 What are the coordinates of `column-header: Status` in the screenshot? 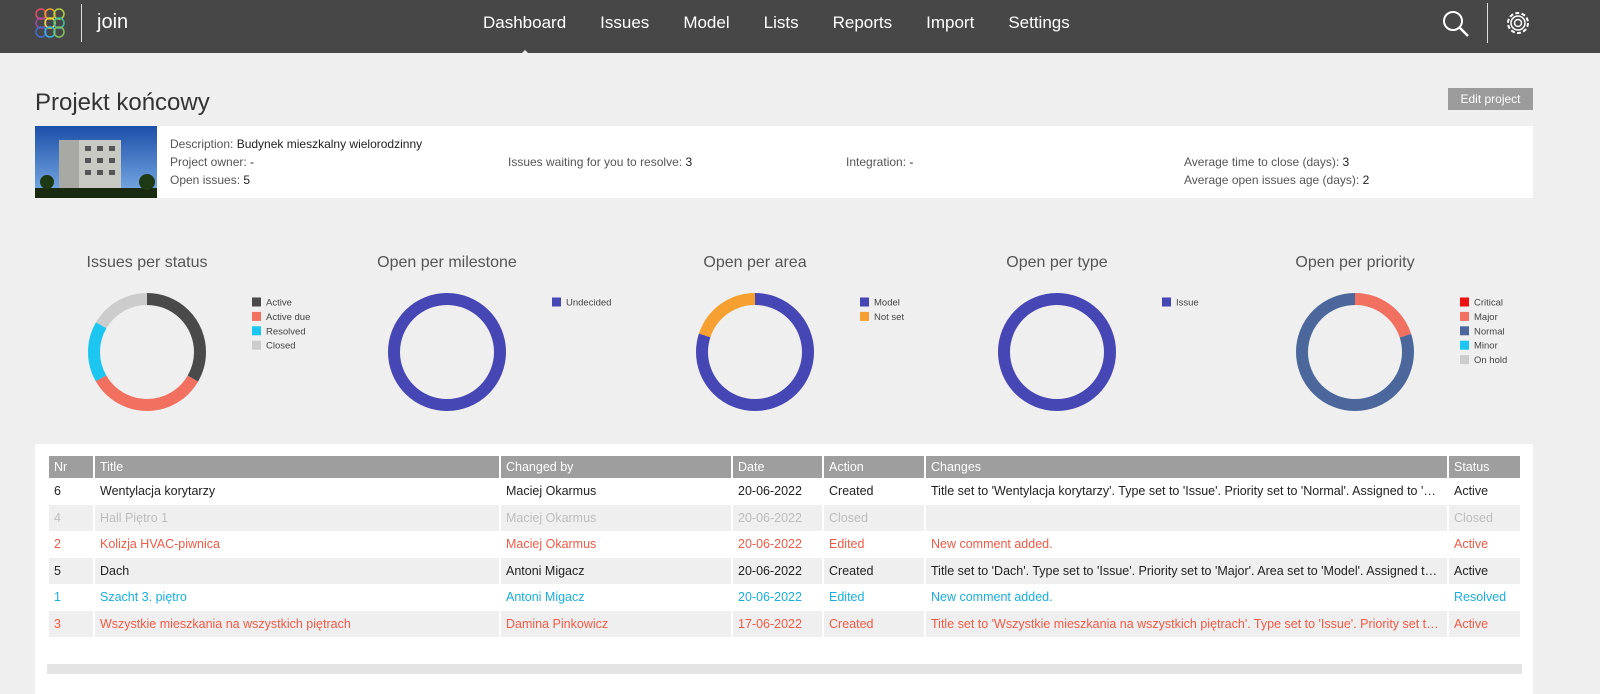 It's located at (1484, 467).